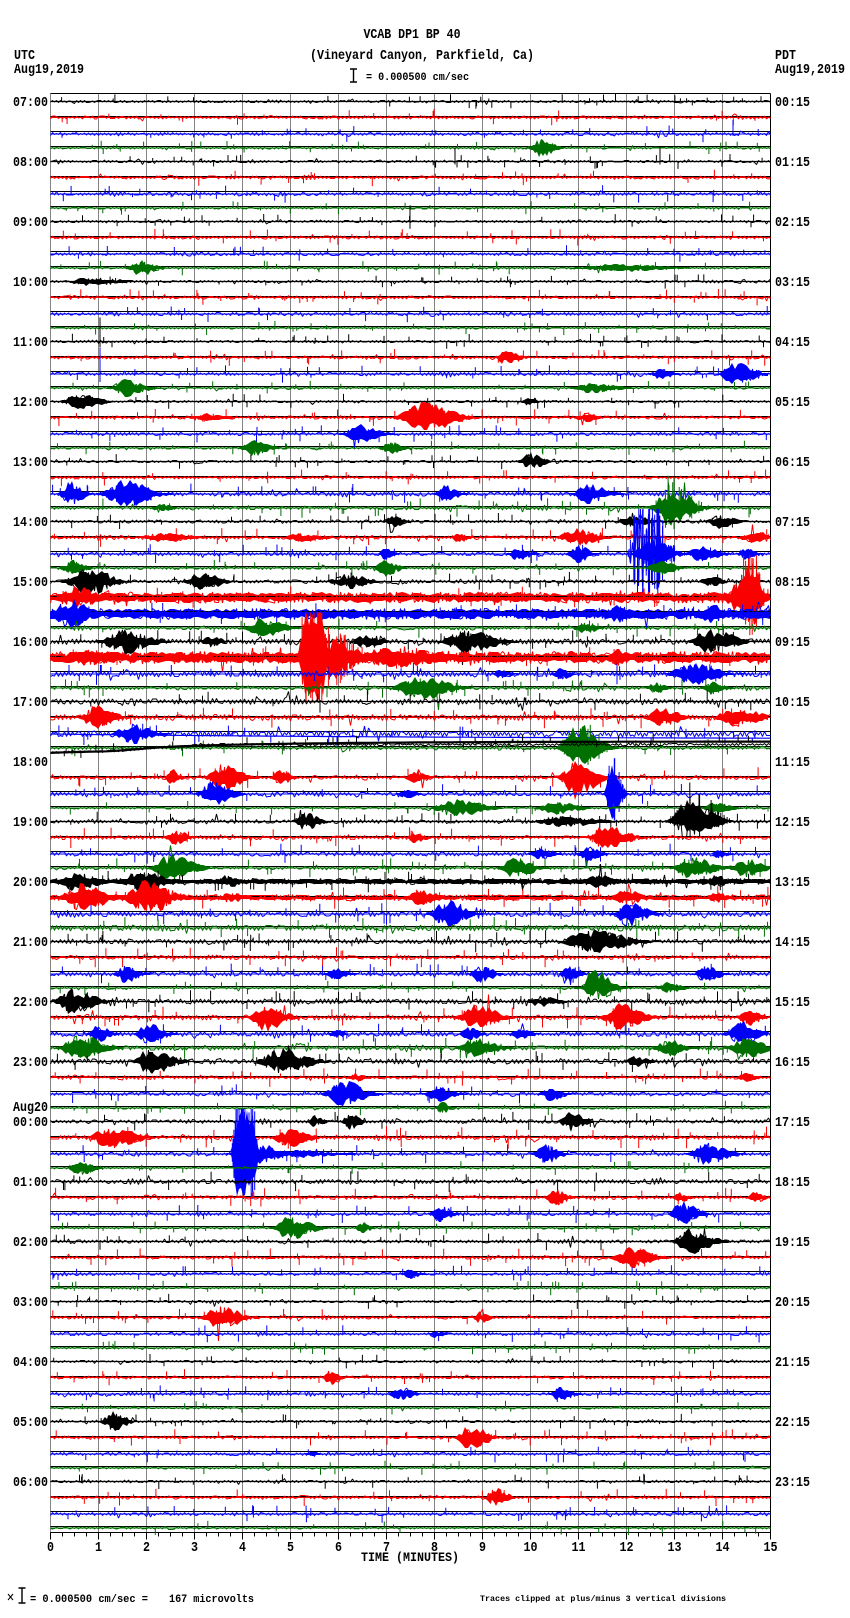 The width and height of the screenshot is (850, 1618). I want to click on svg-text: 5, so click(290, 1548).